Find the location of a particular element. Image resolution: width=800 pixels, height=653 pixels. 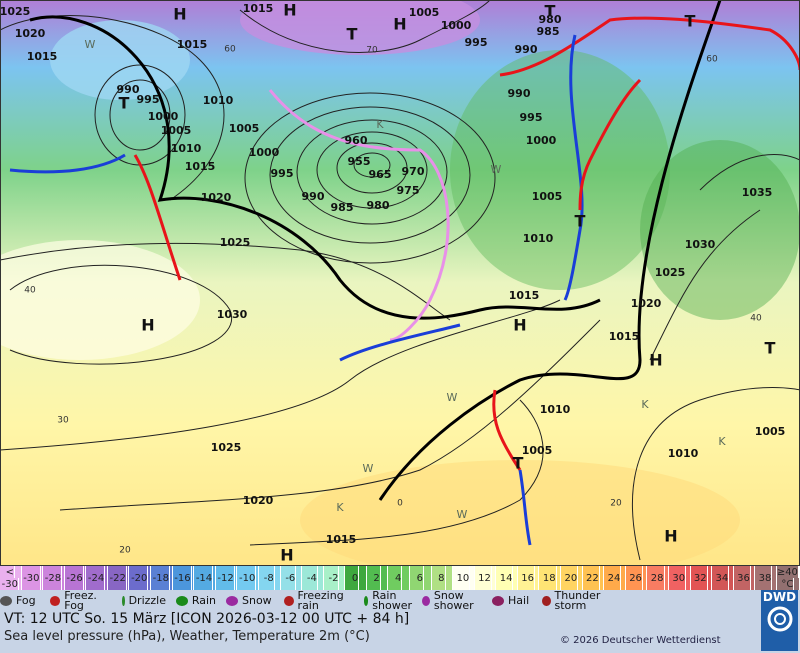

legend-label: Snow is located at coordinates (257, 600).